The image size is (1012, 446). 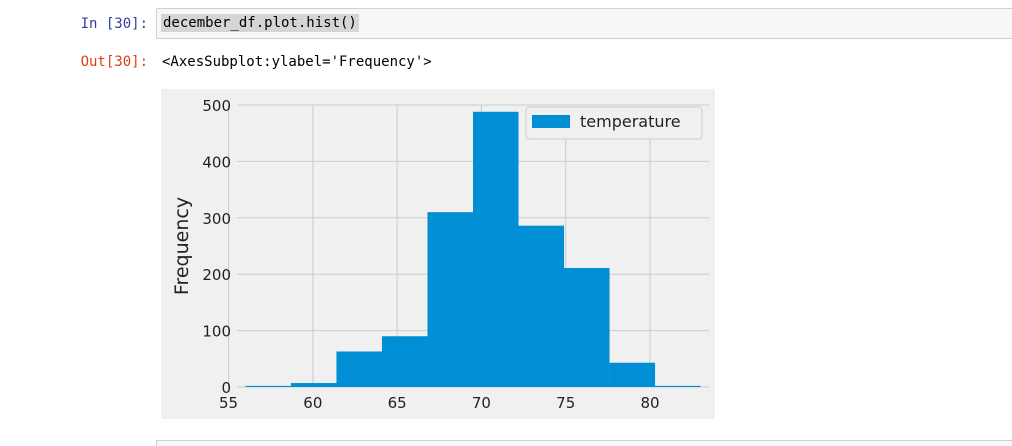 What do you see at coordinates (228, 403) in the screenshot?
I see `x-tick-label: 55` at bounding box center [228, 403].